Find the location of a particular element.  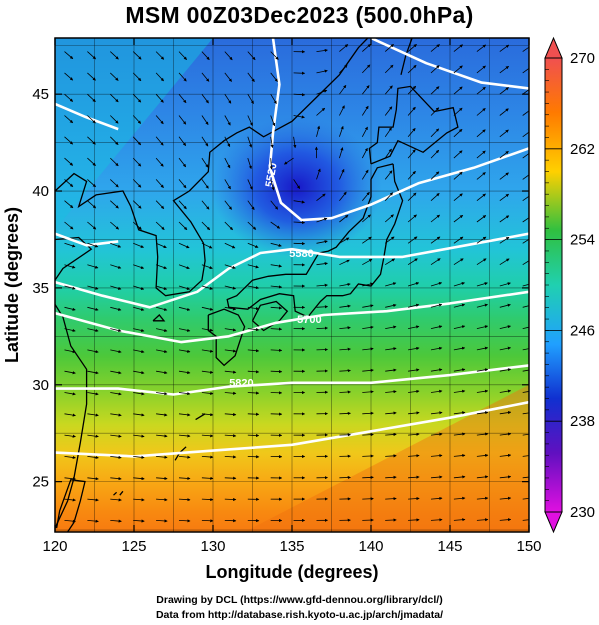

x-tick-label: 125 is located at coordinates (133, 546).